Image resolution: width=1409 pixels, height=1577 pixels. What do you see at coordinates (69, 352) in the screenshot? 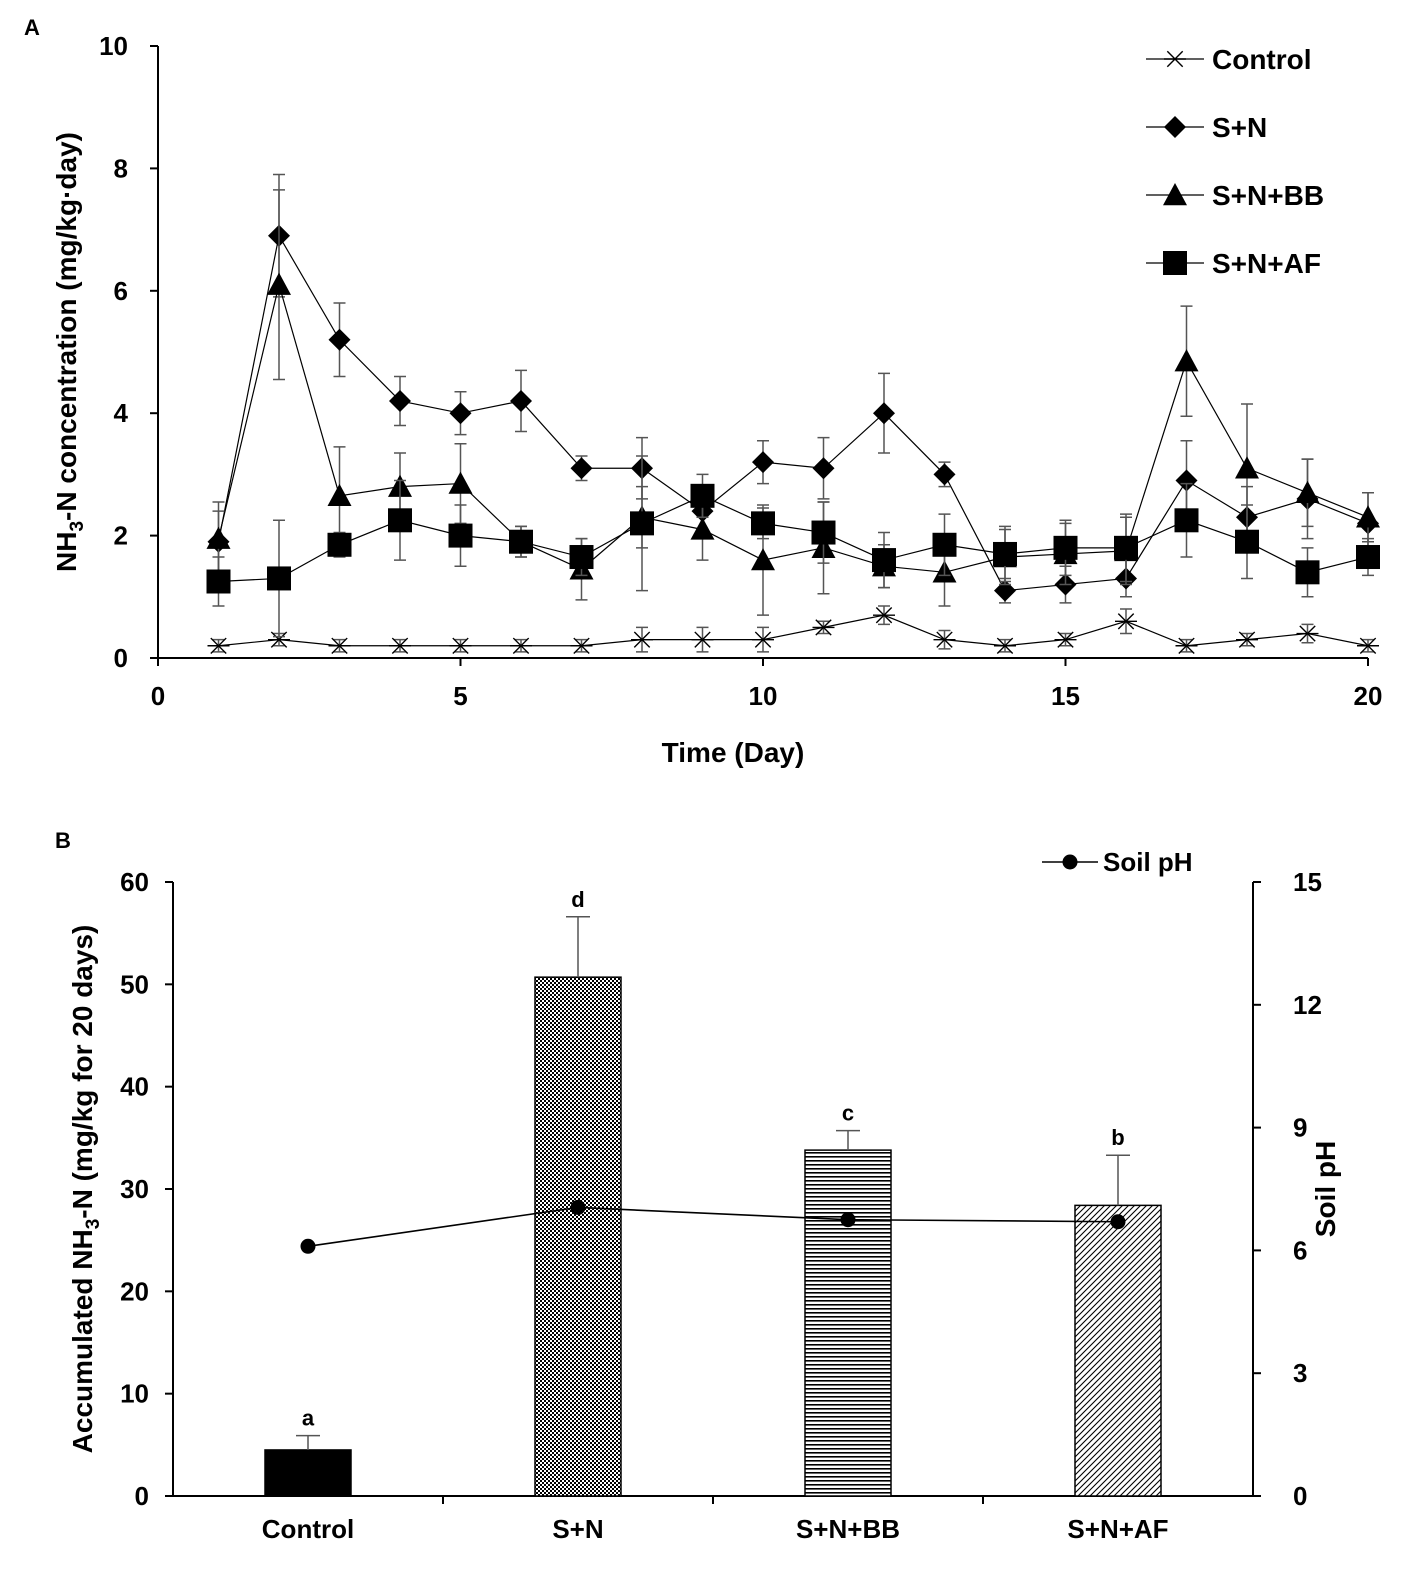
I see `y-axis-title-a: NH3-N concentration (mg/kg·day)` at bounding box center [69, 352].